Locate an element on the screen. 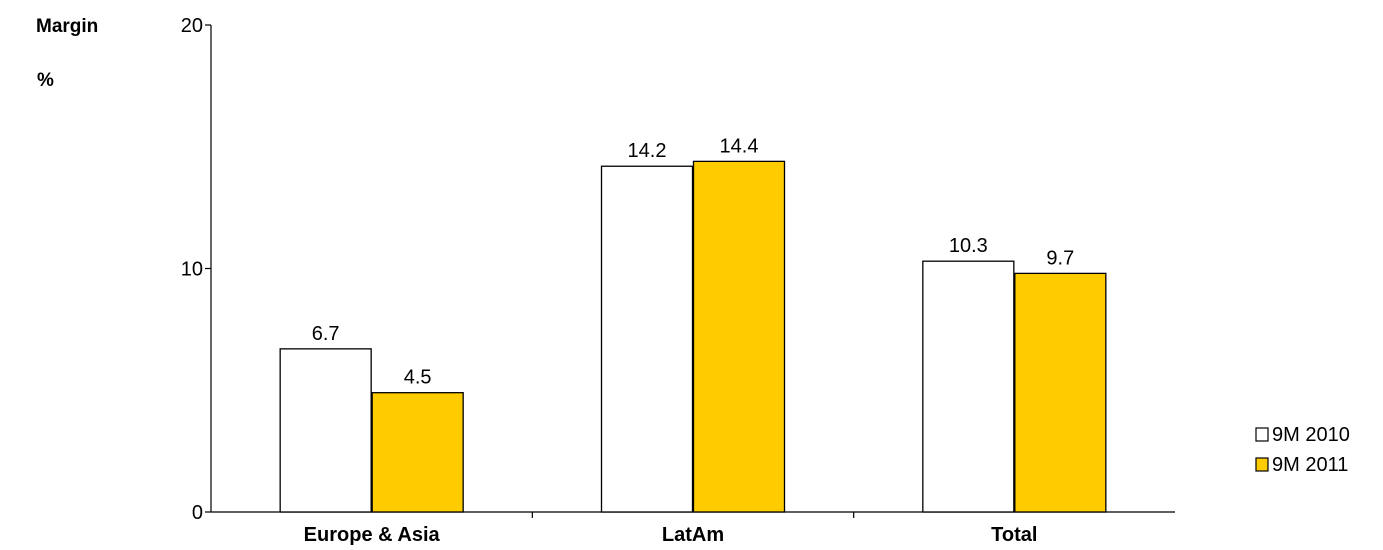 The width and height of the screenshot is (1383, 550). legend-label: 9M 2010 is located at coordinates (1311, 435).